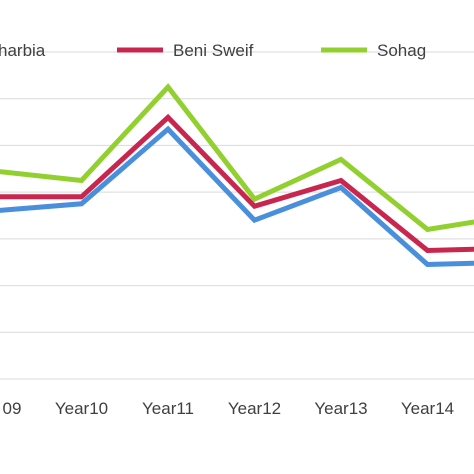 This screenshot has width=474, height=474. I want to click on legend-label: harbia, so click(23, 50).